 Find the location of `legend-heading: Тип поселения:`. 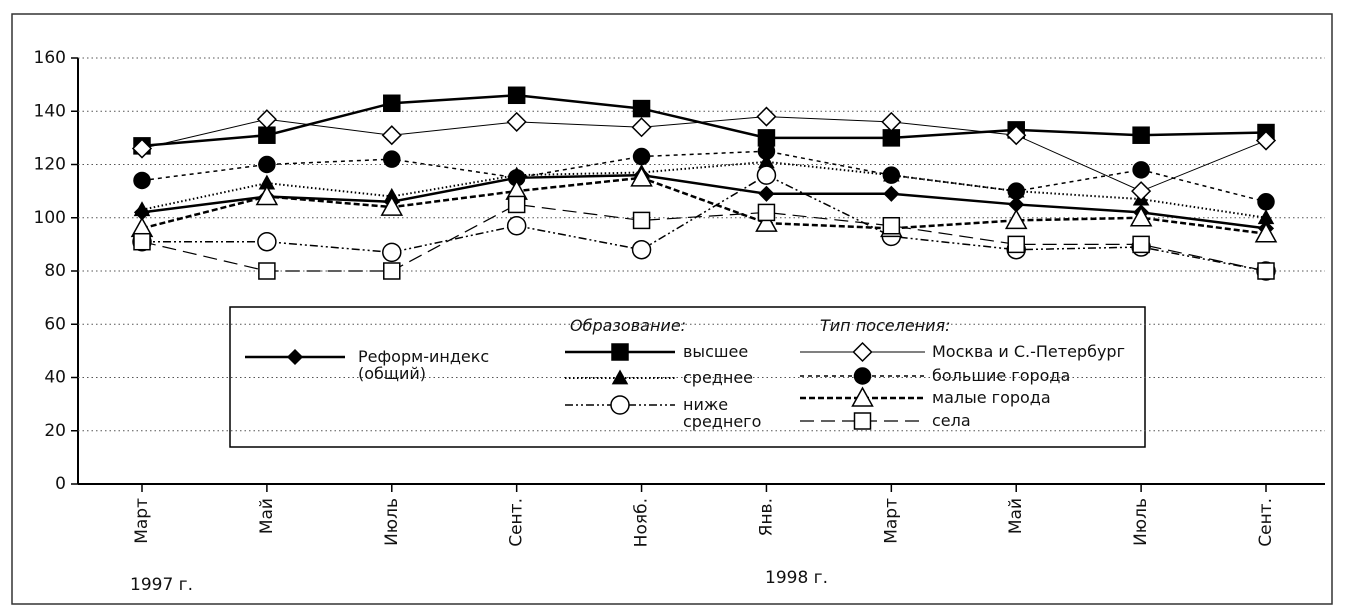

legend-heading: Тип поселения: is located at coordinates (885, 325).